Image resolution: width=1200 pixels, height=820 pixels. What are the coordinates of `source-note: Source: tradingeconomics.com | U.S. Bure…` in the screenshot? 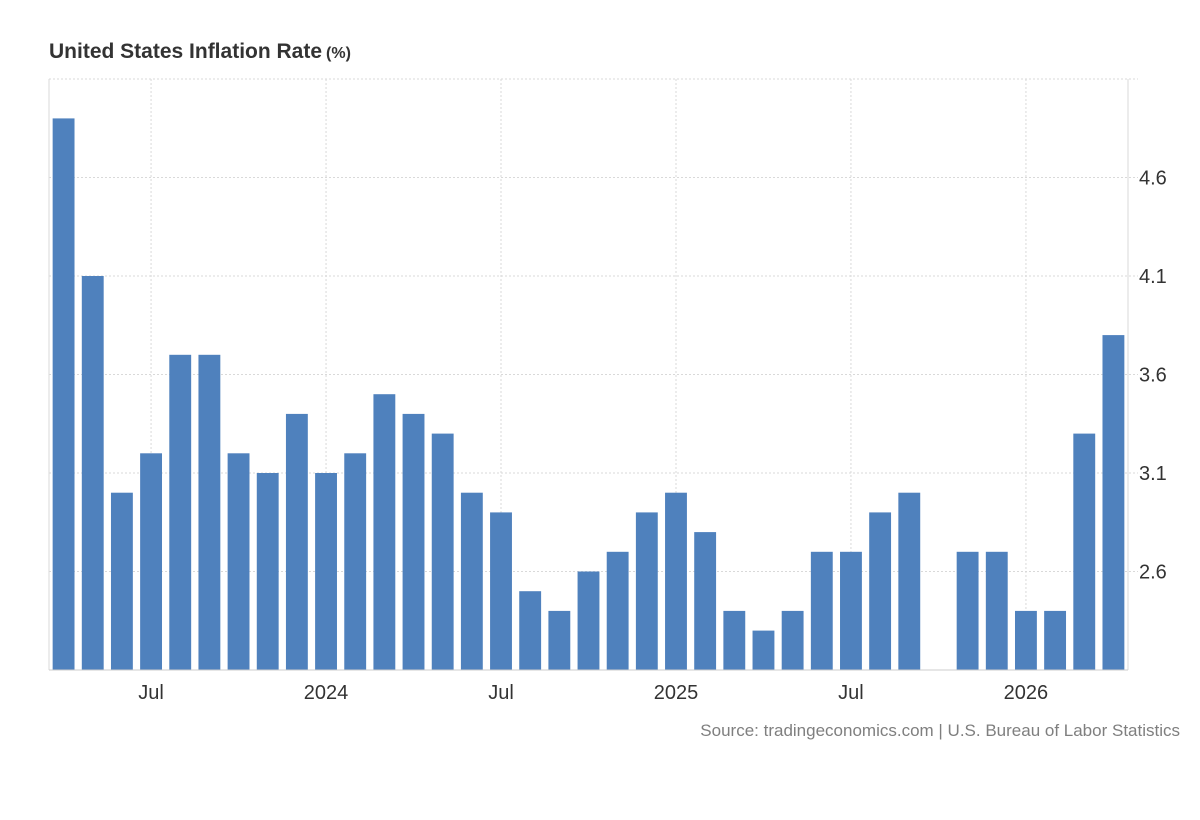 It's located at (940, 730).